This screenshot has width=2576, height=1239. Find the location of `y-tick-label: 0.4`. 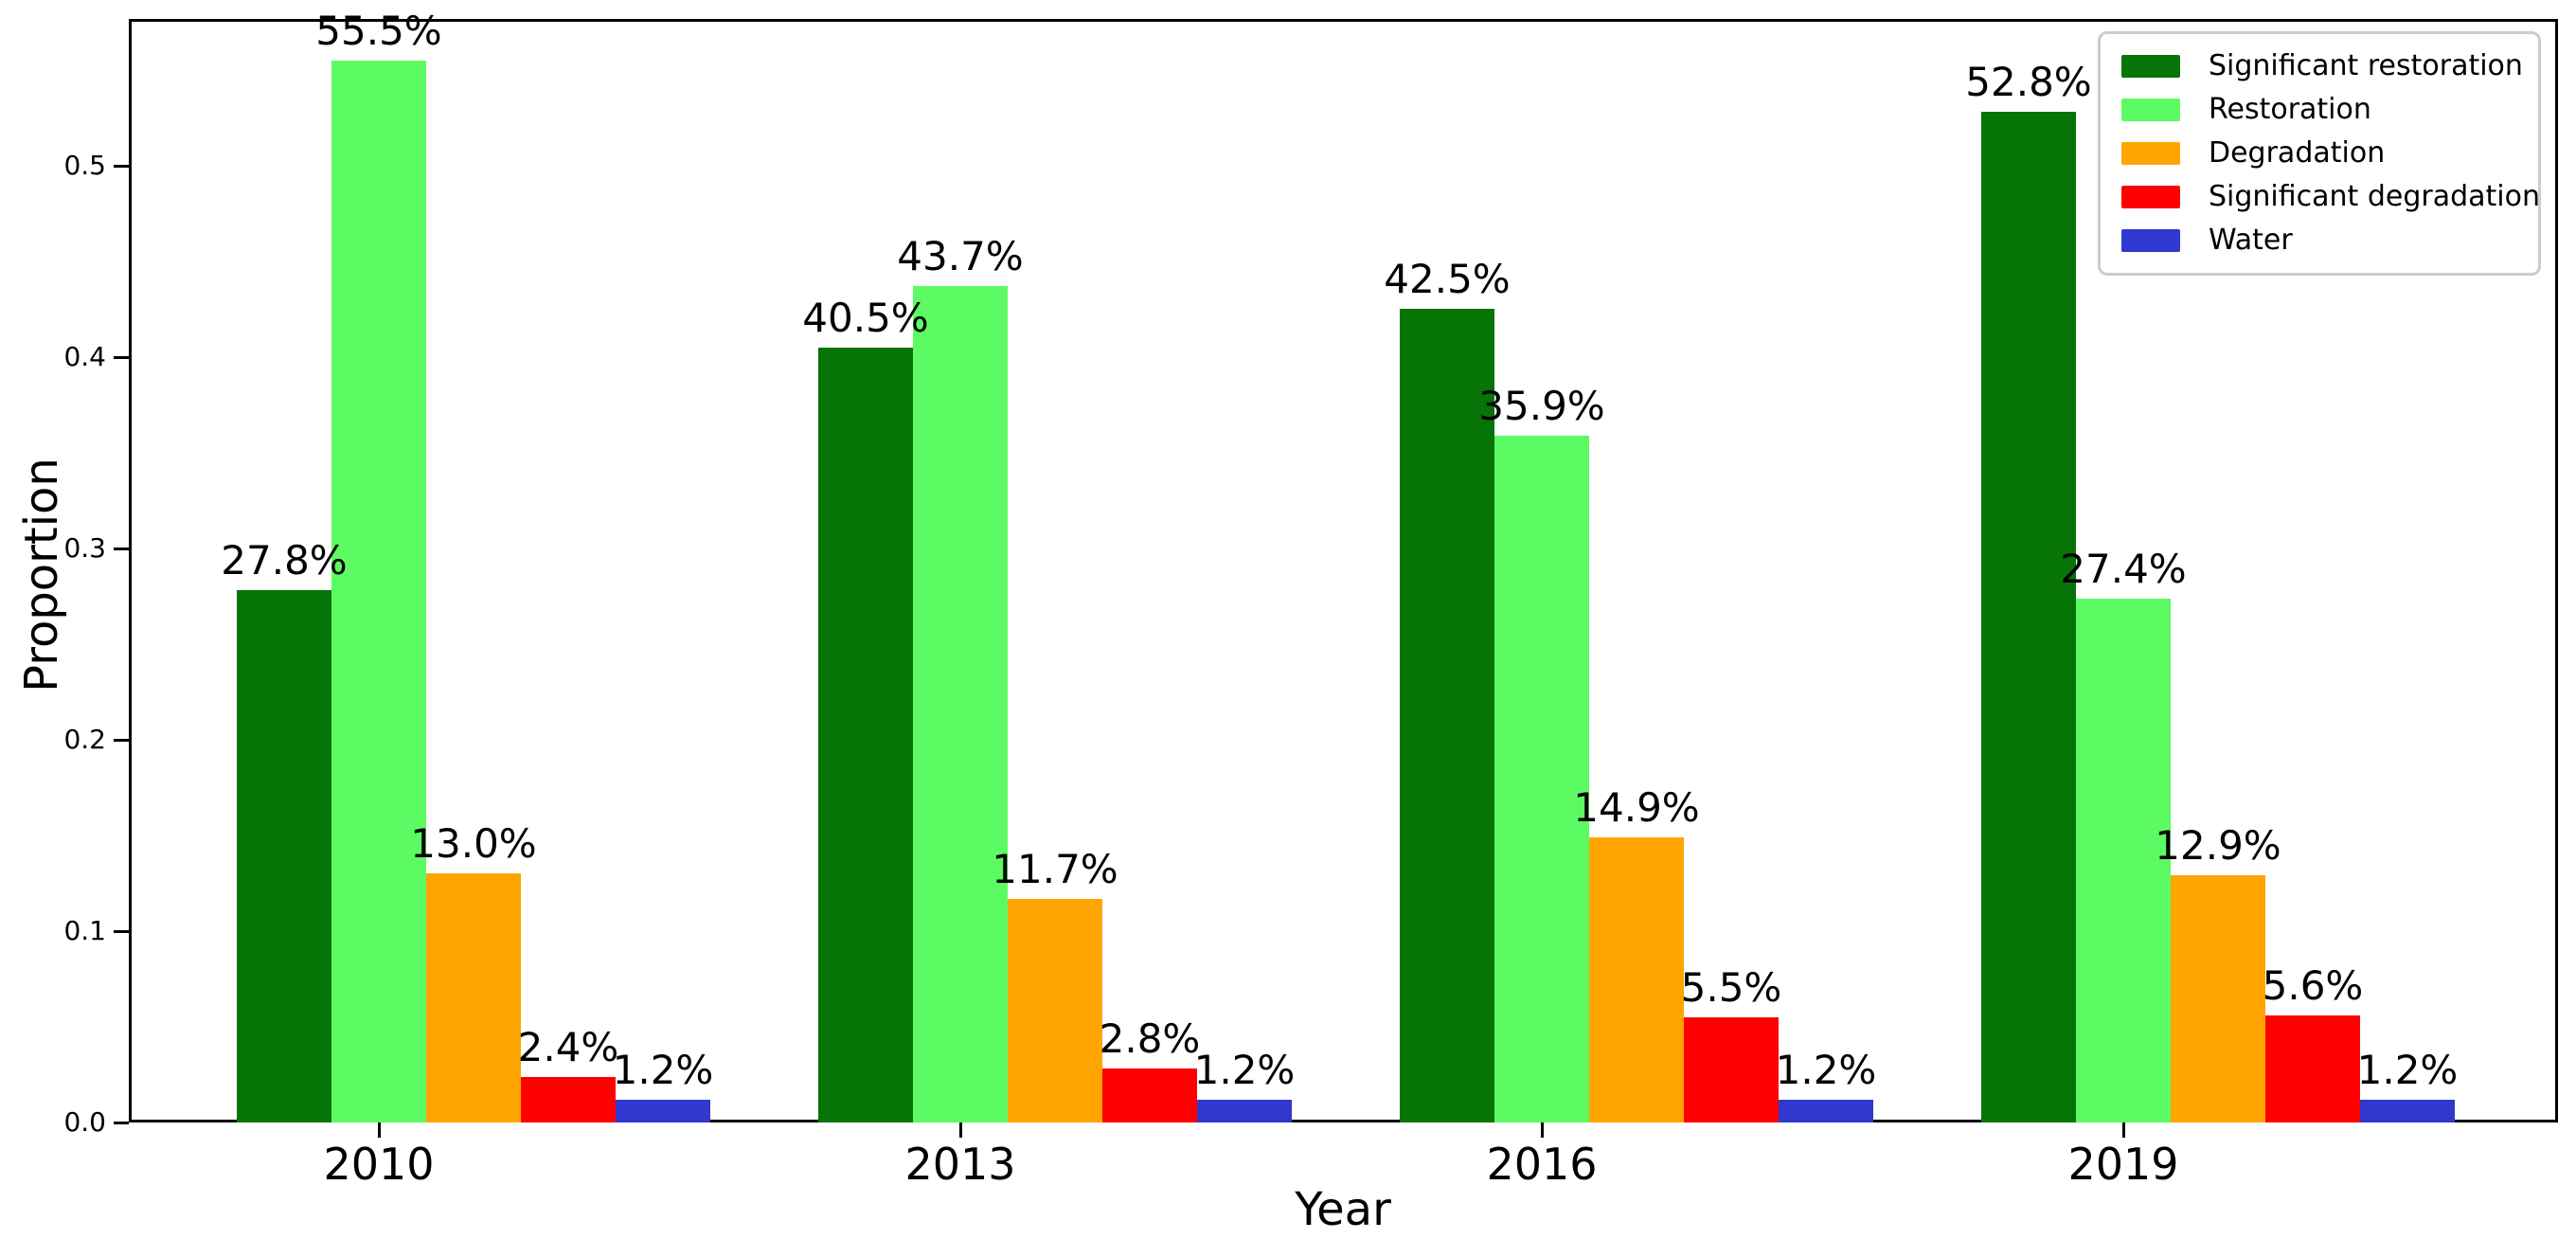

y-tick-label: 0.4 is located at coordinates (84, 356).